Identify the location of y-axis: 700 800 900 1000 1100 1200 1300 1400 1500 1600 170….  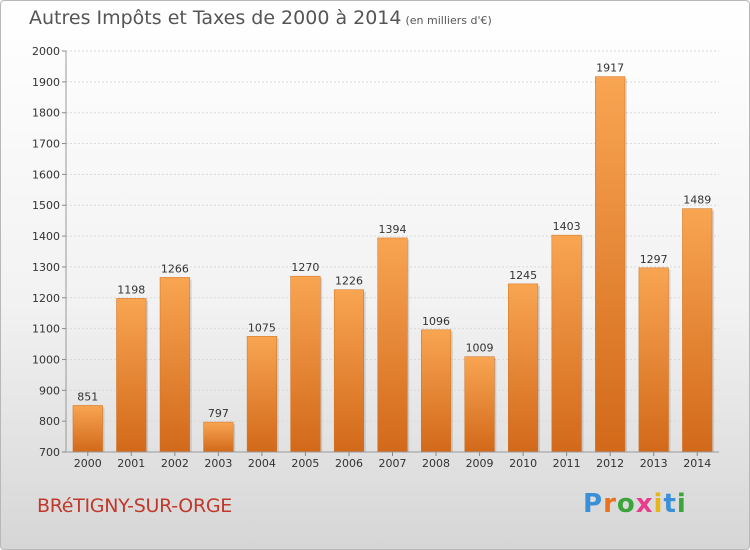
(49, 252).